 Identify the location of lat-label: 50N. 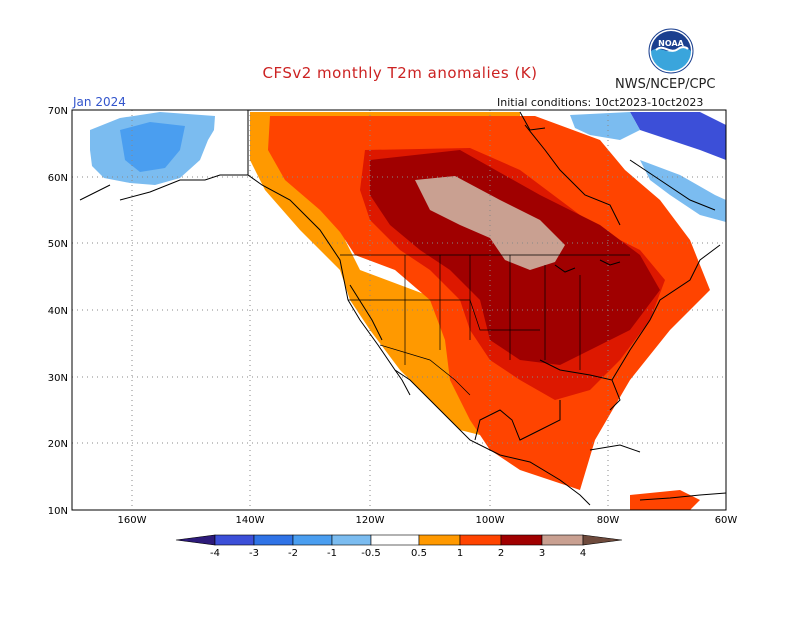
(58, 244).